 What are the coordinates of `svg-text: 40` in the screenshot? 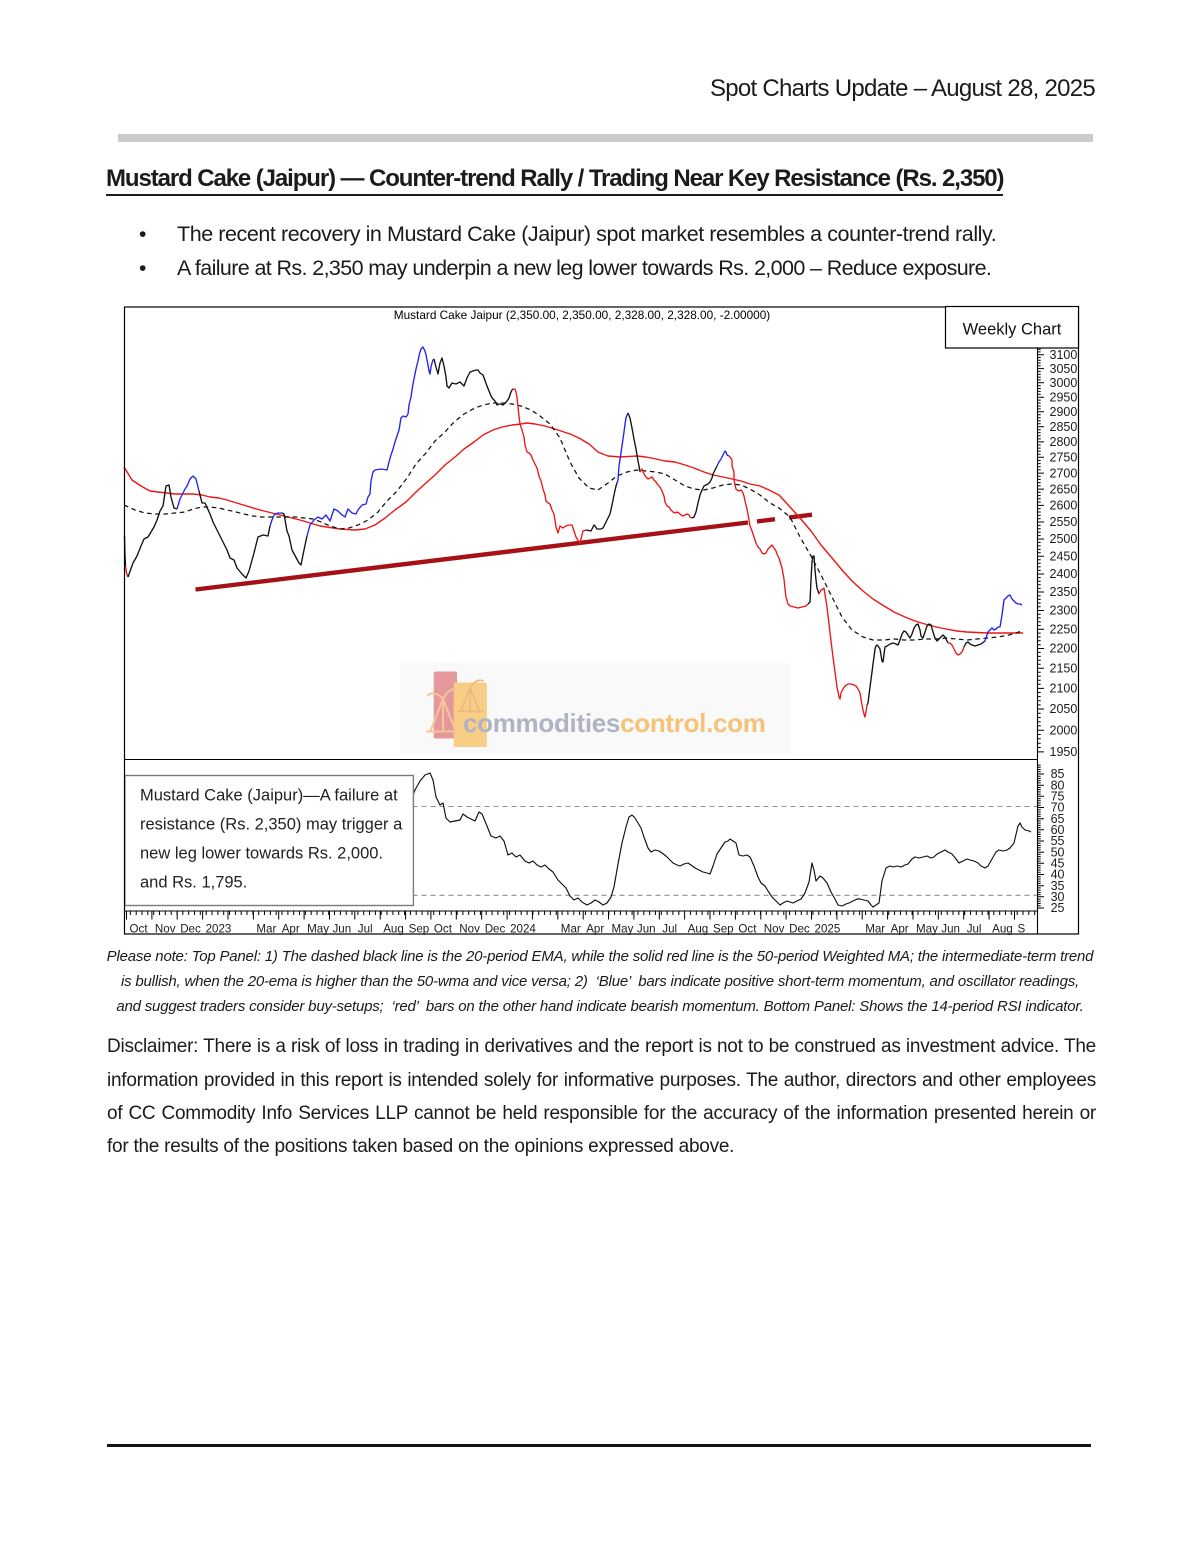 It's located at (1058, 875).